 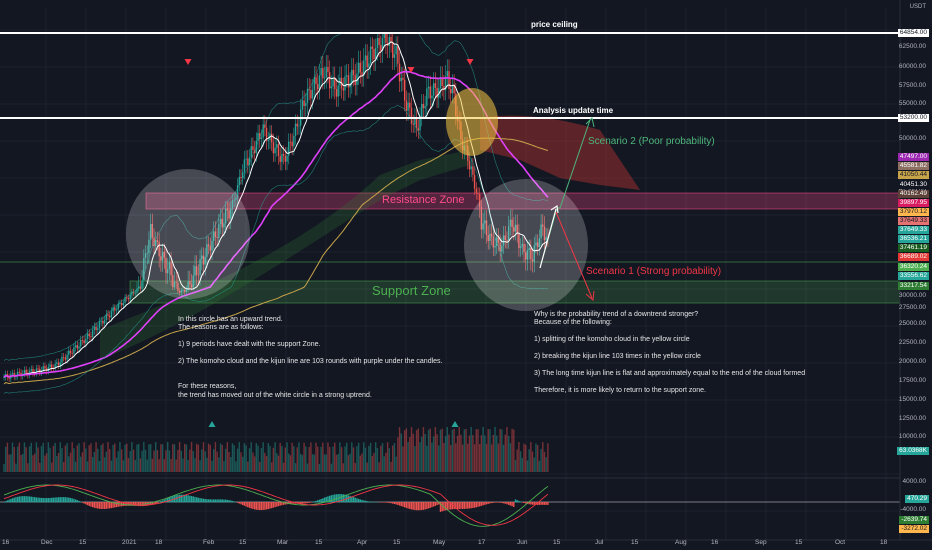 What do you see at coordinates (439, 542) in the screenshot?
I see `x-tick-label: May` at bounding box center [439, 542].